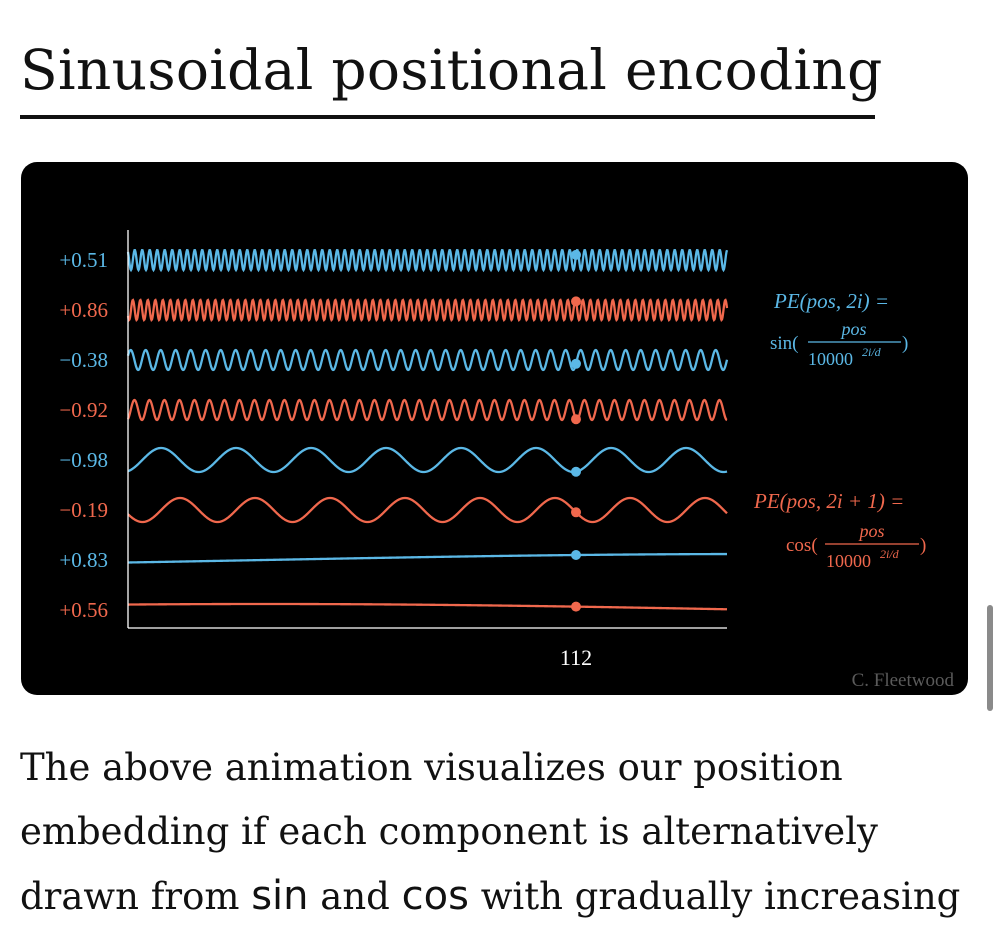  Describe the element at coordinates (714, 896) in the screenshot. I see `paragraph-line-3-end: with gradually increasing` at that location.